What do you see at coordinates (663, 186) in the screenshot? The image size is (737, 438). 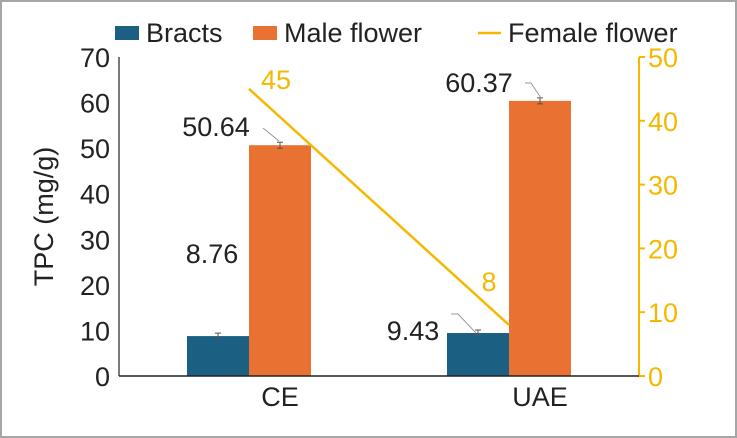 I see `y2-tick-label: 30` at bounding box center [663, 186].